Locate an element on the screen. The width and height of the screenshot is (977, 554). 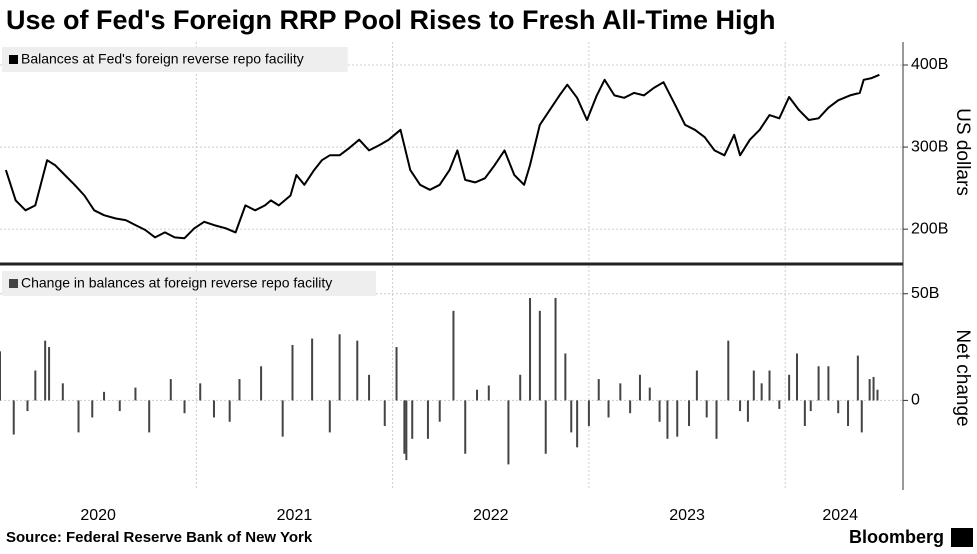
x-tick-label: 2020 is located at coordinates (98, 515).